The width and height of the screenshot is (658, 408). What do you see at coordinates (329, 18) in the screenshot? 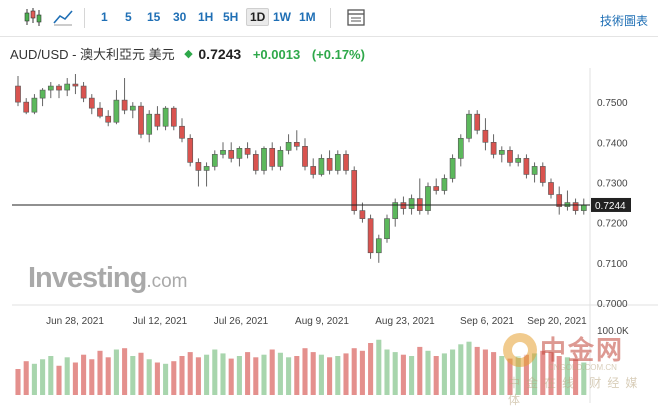
I see `chart-toolbar: 1 5 15 30 1H 5H 1D 1W 1M 技術圖表` at bounding box center [329, 18].